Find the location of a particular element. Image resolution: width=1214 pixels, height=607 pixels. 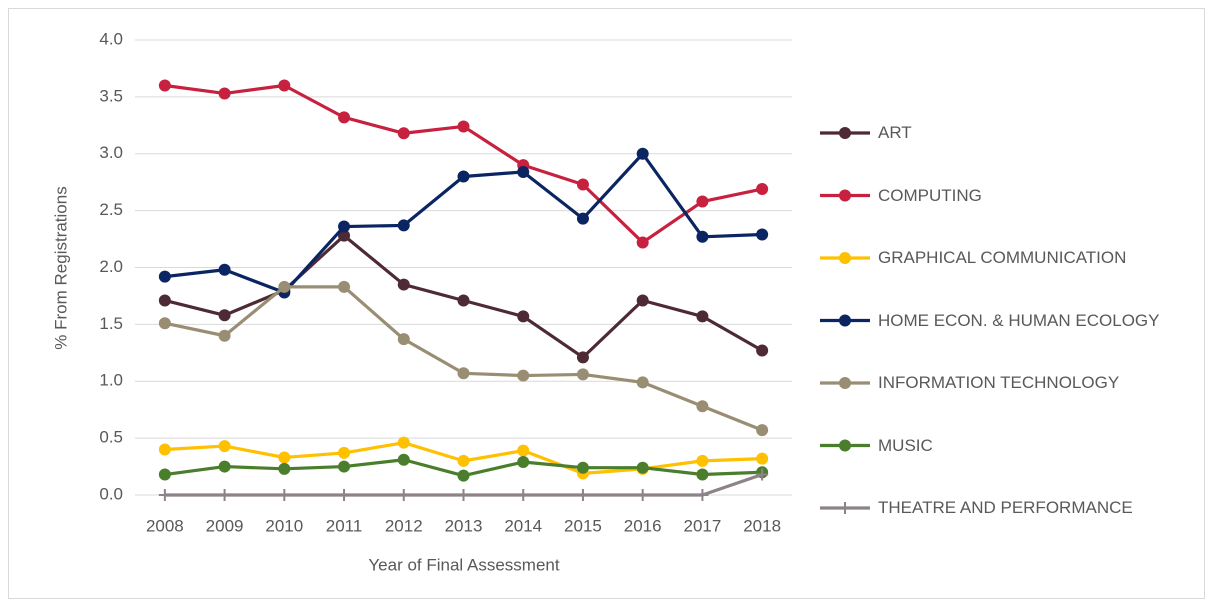

x-tick-label: 2009 is located at coordinates (225, 525).